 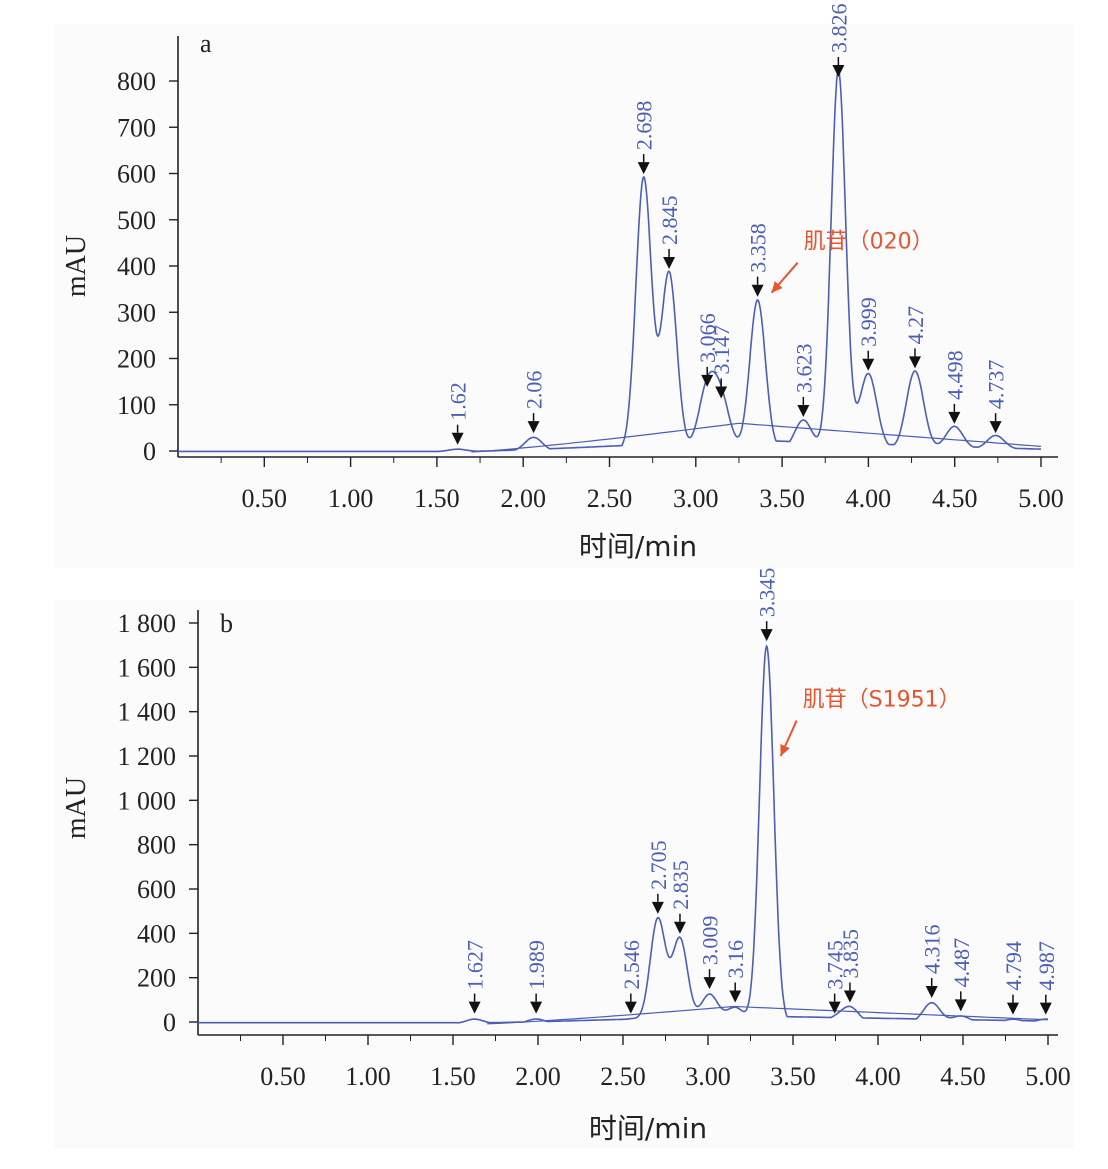 I want to click on integration-baseline-a, so click(x=756, y=437).